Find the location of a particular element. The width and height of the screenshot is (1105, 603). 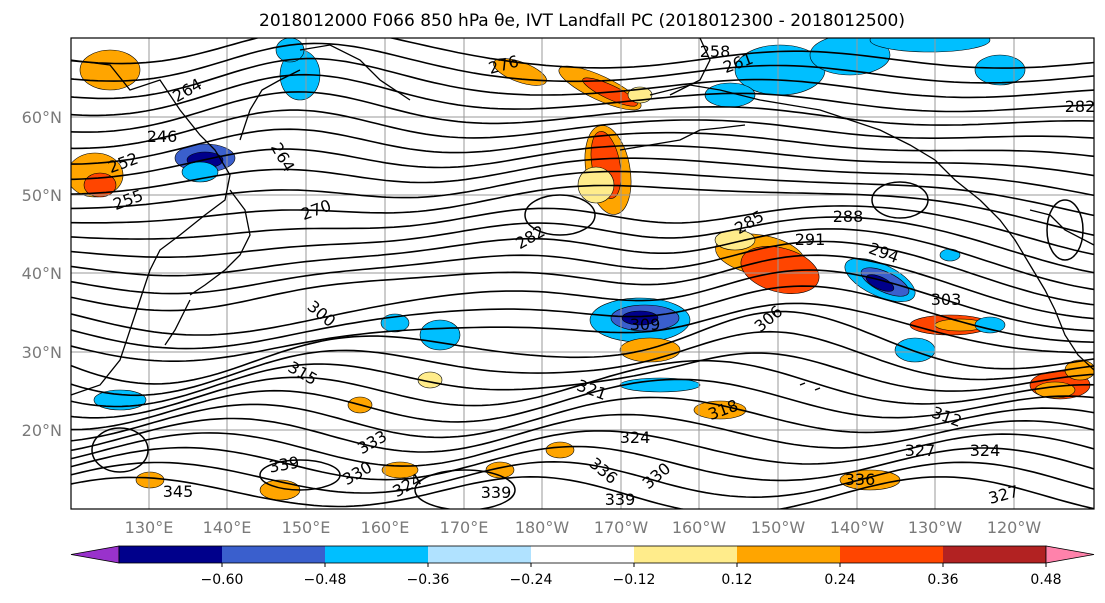

contour-label: 258 is located at coordinates (715, 51).